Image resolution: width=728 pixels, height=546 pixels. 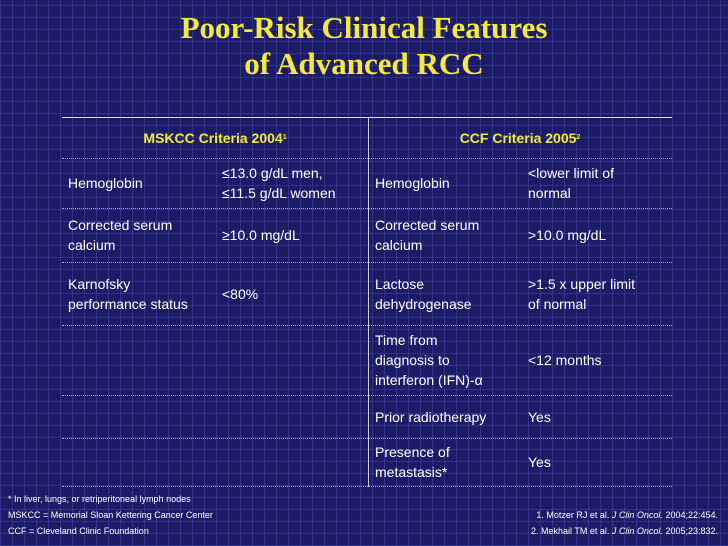 What do you see at coordinates (557, 303) in the screenshot?
I see `cell-line: of normal` at bounding box center [557, 303].